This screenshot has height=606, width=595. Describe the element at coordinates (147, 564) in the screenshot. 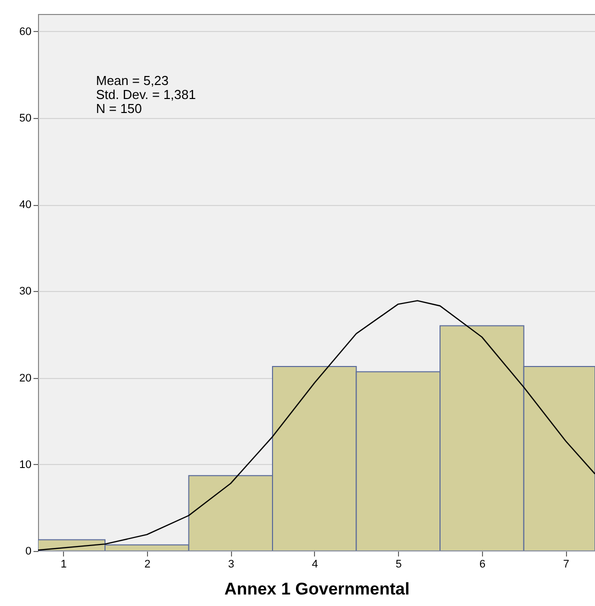

I see `x-tick-label: 2` at that location.